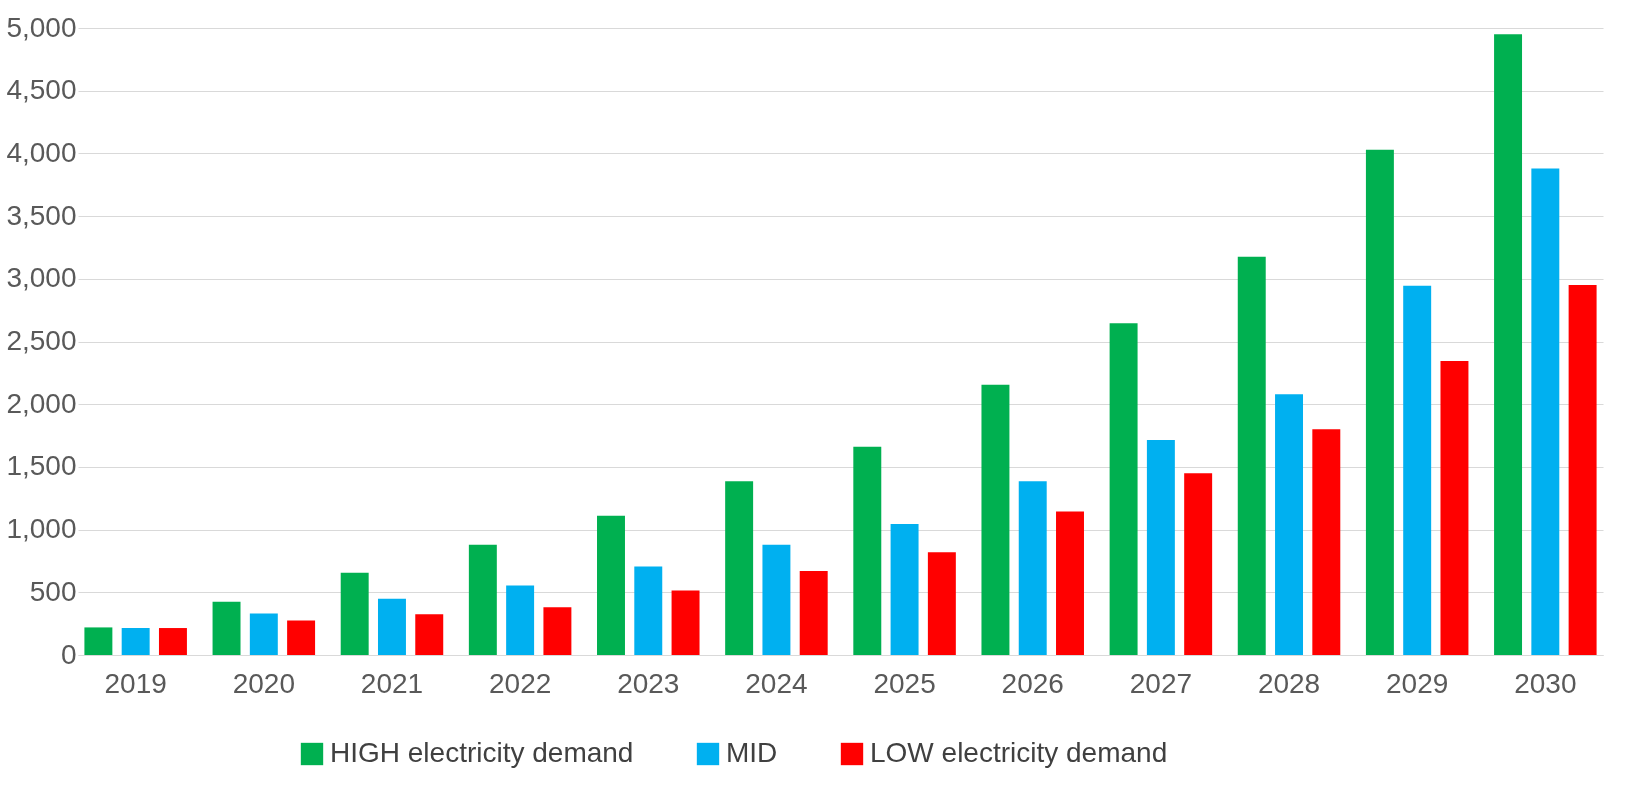 This screenshot has height=789, width=1633. I want to click on y-tick-label: 500, so click(53, 591).